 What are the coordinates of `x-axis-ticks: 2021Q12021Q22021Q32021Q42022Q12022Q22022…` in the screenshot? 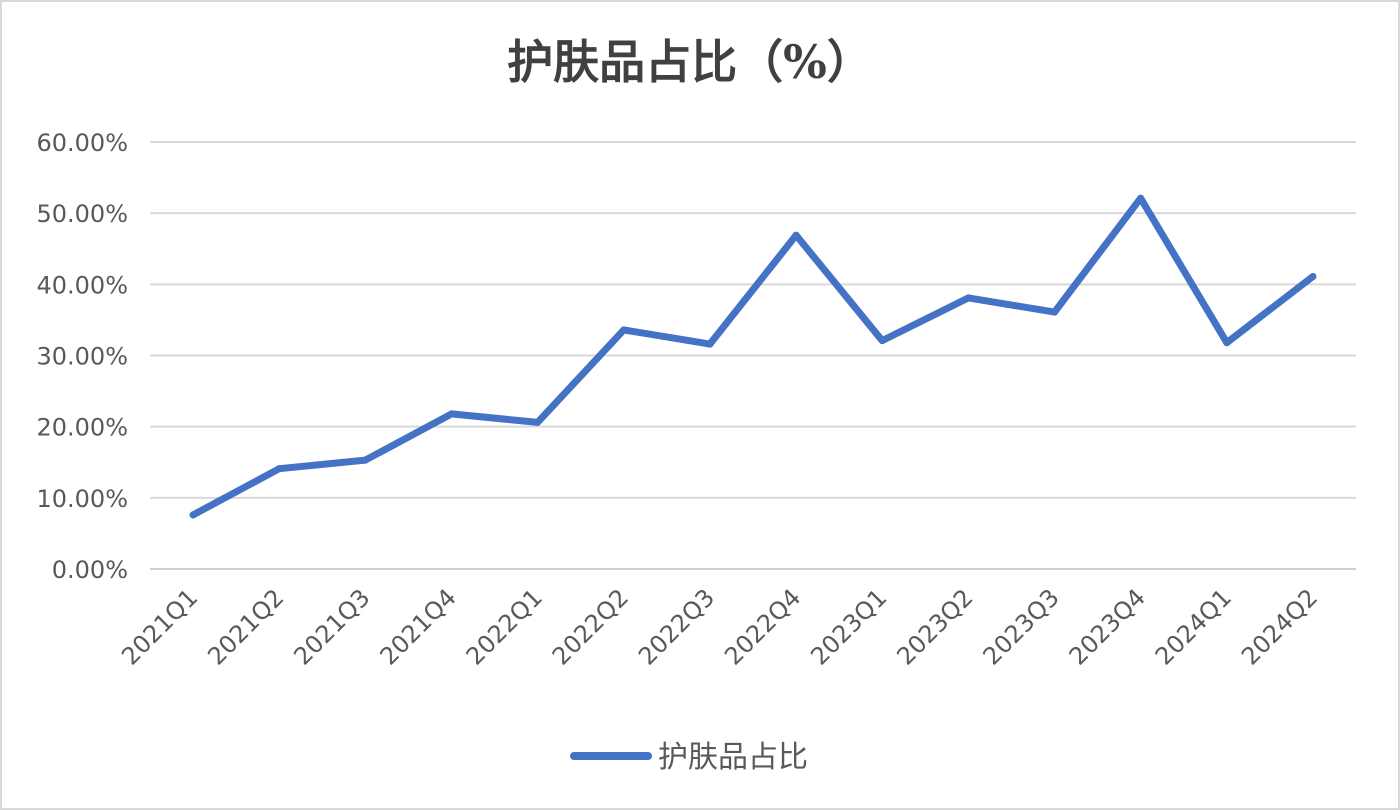 It's located at (719, 626).